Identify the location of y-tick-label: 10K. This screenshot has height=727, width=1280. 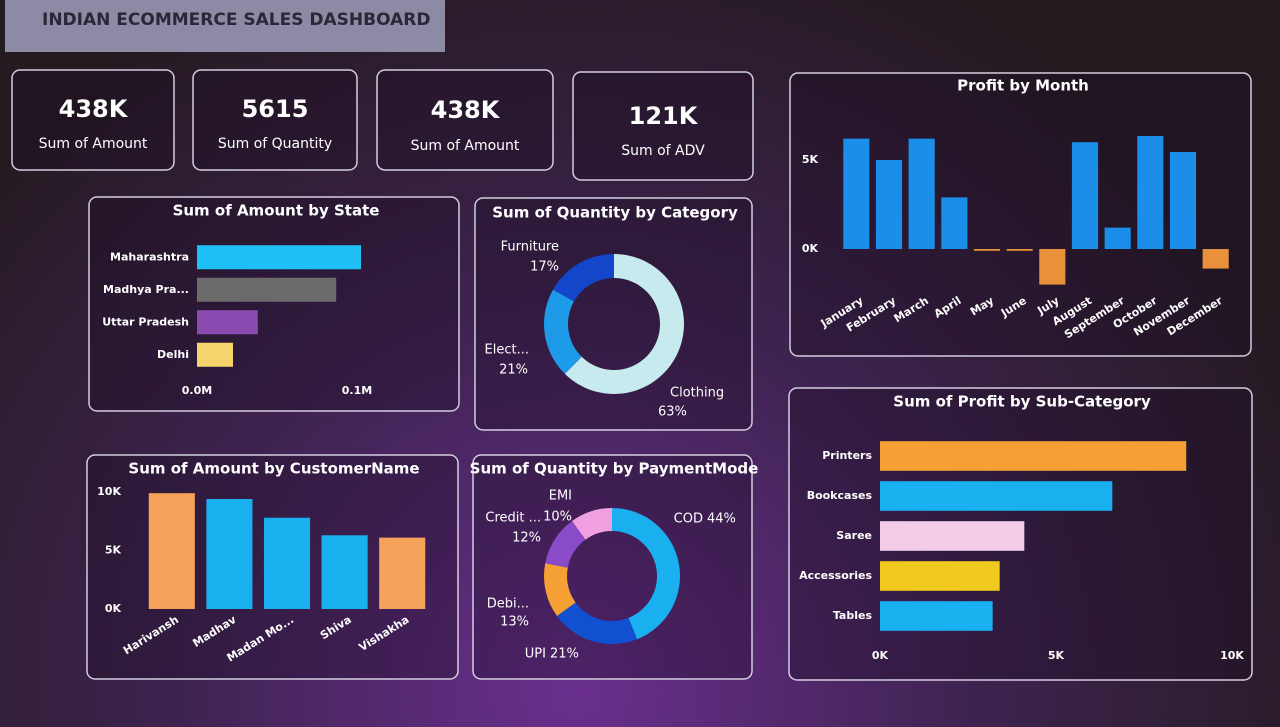
(109, 491).